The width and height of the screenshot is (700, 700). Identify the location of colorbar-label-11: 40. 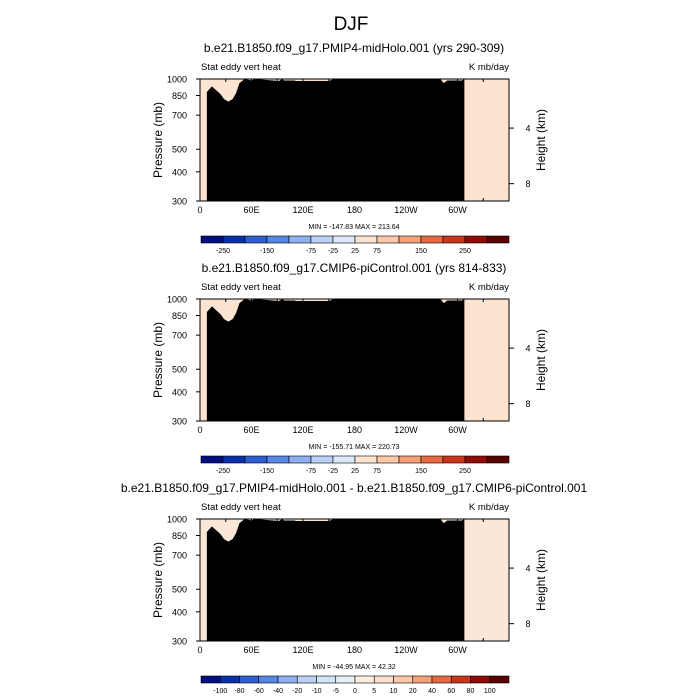
(432, 691).